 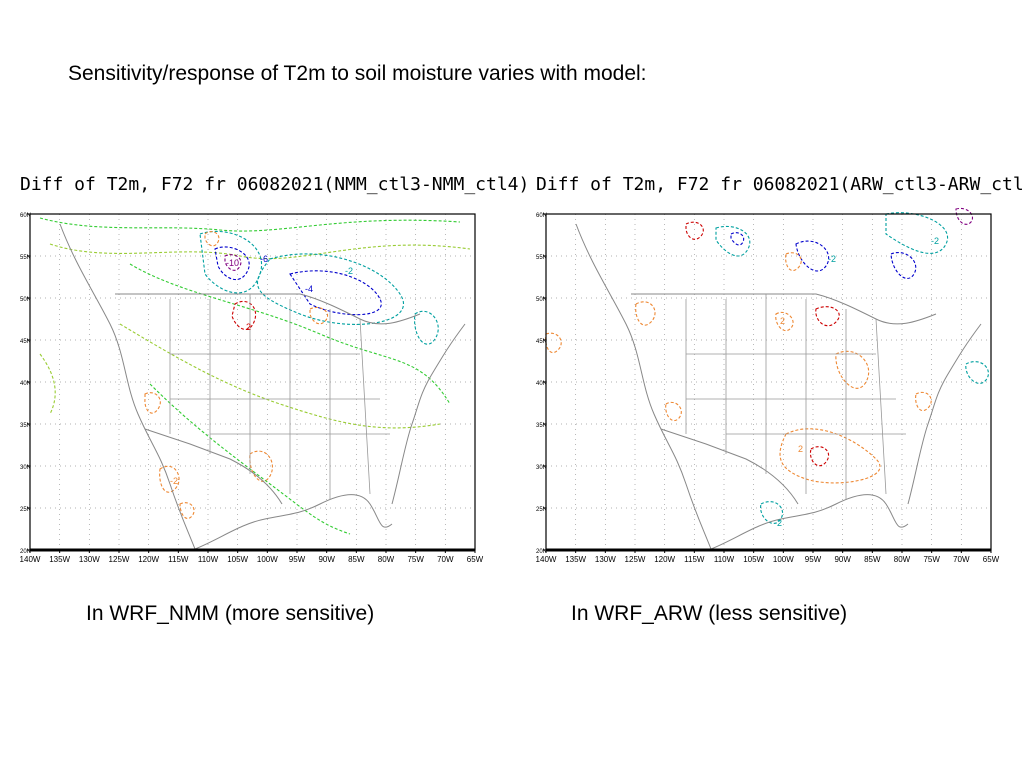 What do you see at coordinates (89, 559) in the screenshot?
I see `lon-tick-label: 130W` at bounding box center [89, 559].